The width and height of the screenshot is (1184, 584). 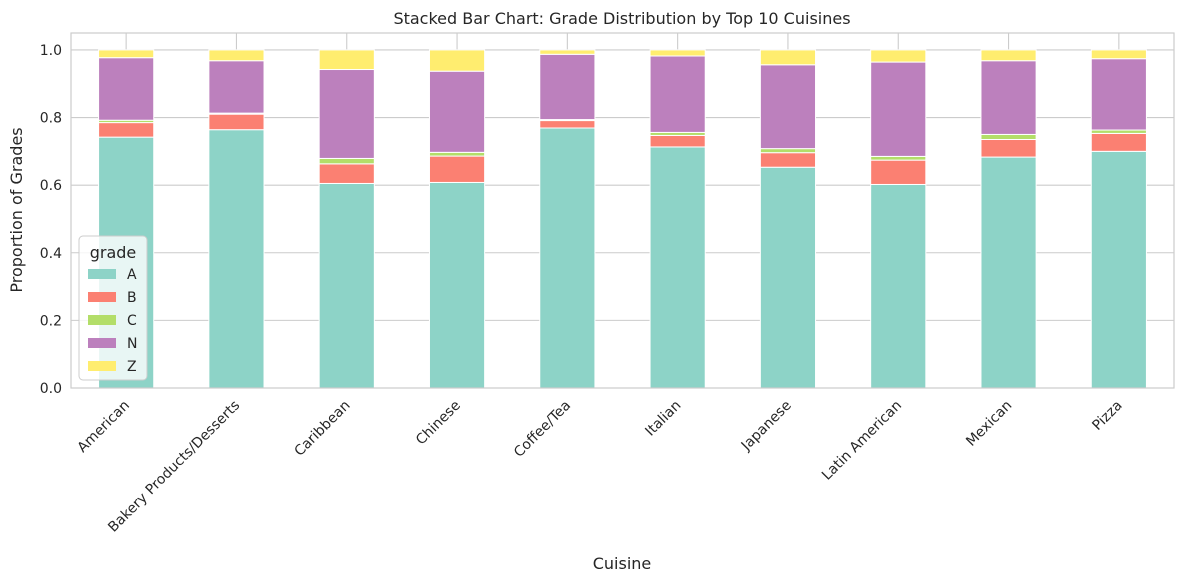 I want to click on x-tick-label: Pizza, so click(x=1107, y=416).